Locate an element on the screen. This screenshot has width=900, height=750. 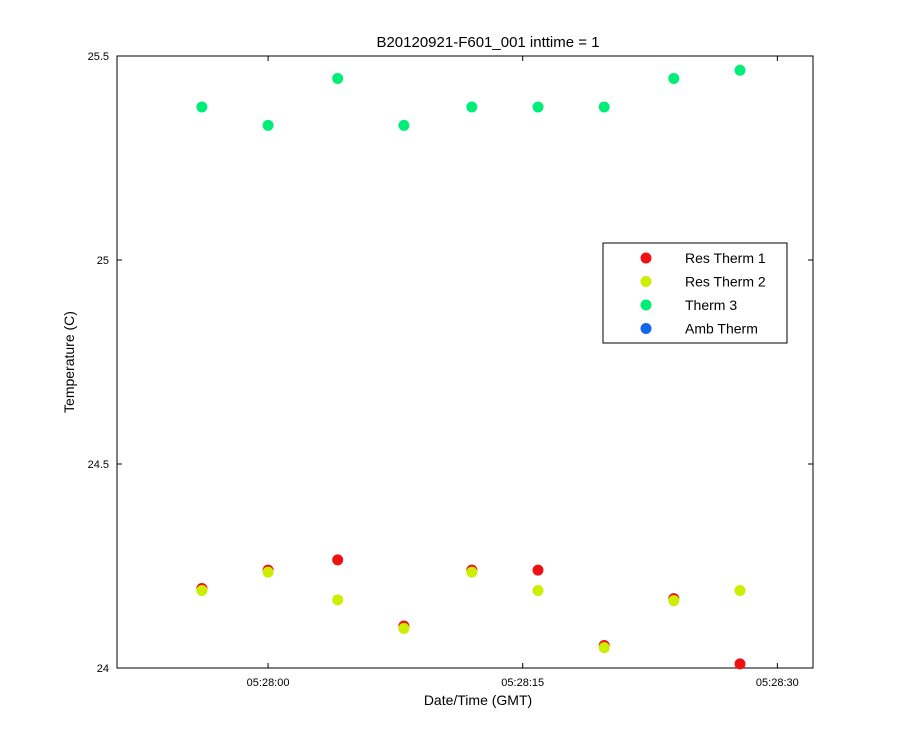
legend: Res Therm 1 Res Therm 2 Therm 3 Amb Therm is located at coordinates (695, 293).